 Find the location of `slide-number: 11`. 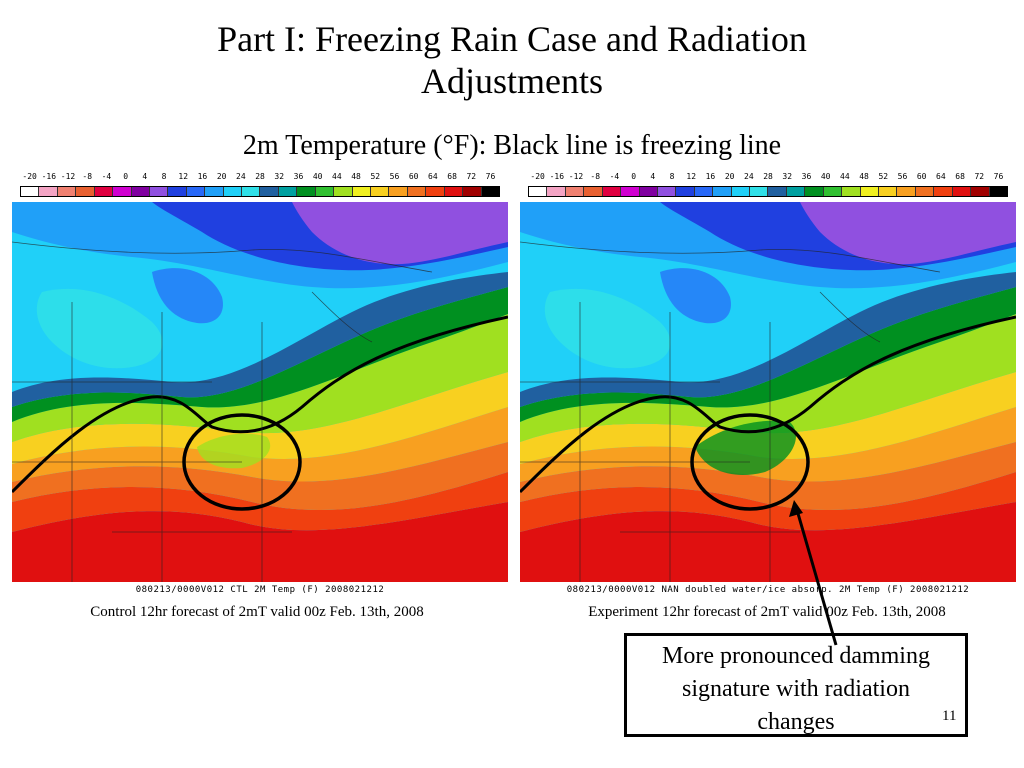

slide-number: 11 is located at coordinates (949, 716).